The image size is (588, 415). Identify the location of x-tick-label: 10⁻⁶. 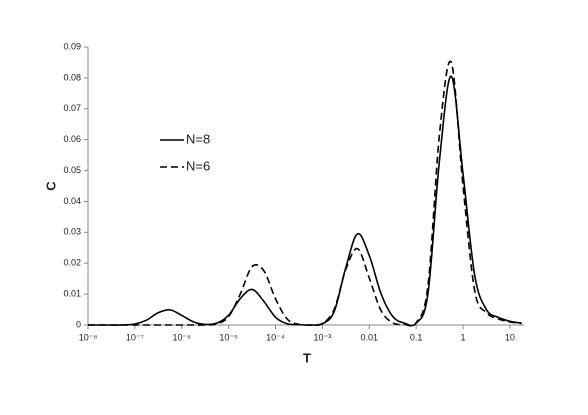
(182, 337).